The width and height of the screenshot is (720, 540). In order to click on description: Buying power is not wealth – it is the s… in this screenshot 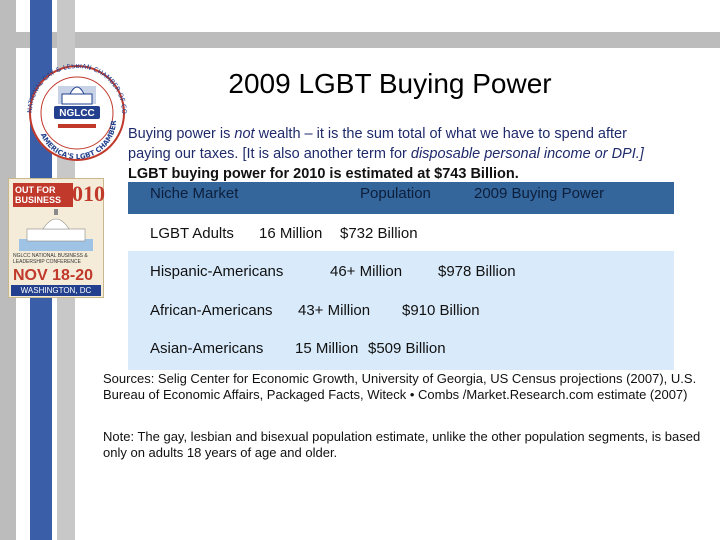, I will do `click(408, 154)`.